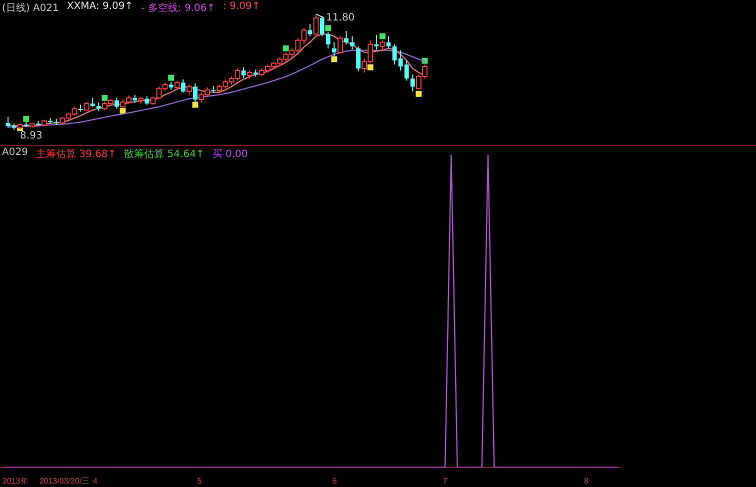 The image size is (756, 487). What do you see at coordinates (241, 7) in the screenshot?
I see `text: : 9.09↑` at bounding box center [241, 7].